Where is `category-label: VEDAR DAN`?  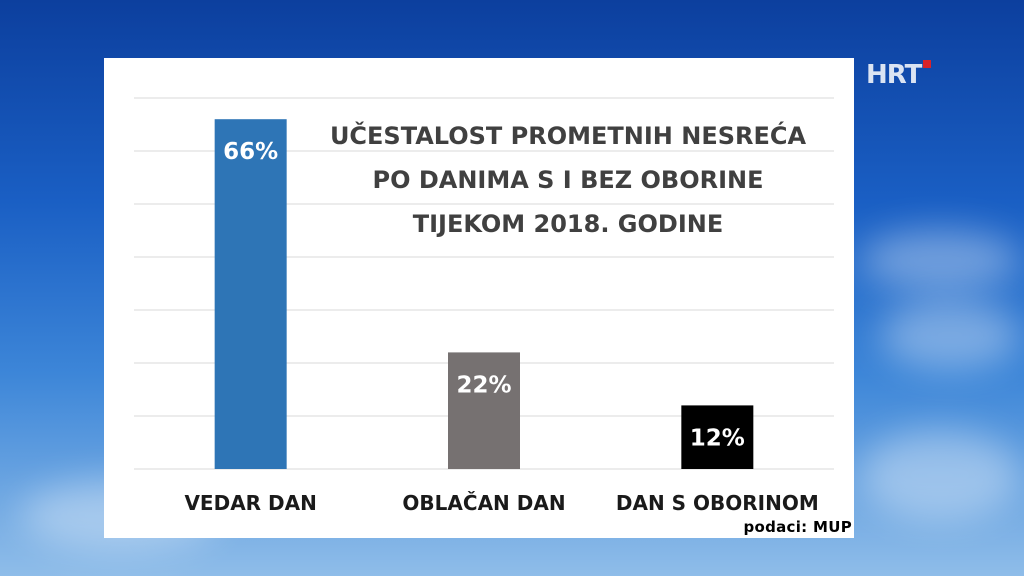
category-label: VEDAR DAN is located at coordinates (250, 503).